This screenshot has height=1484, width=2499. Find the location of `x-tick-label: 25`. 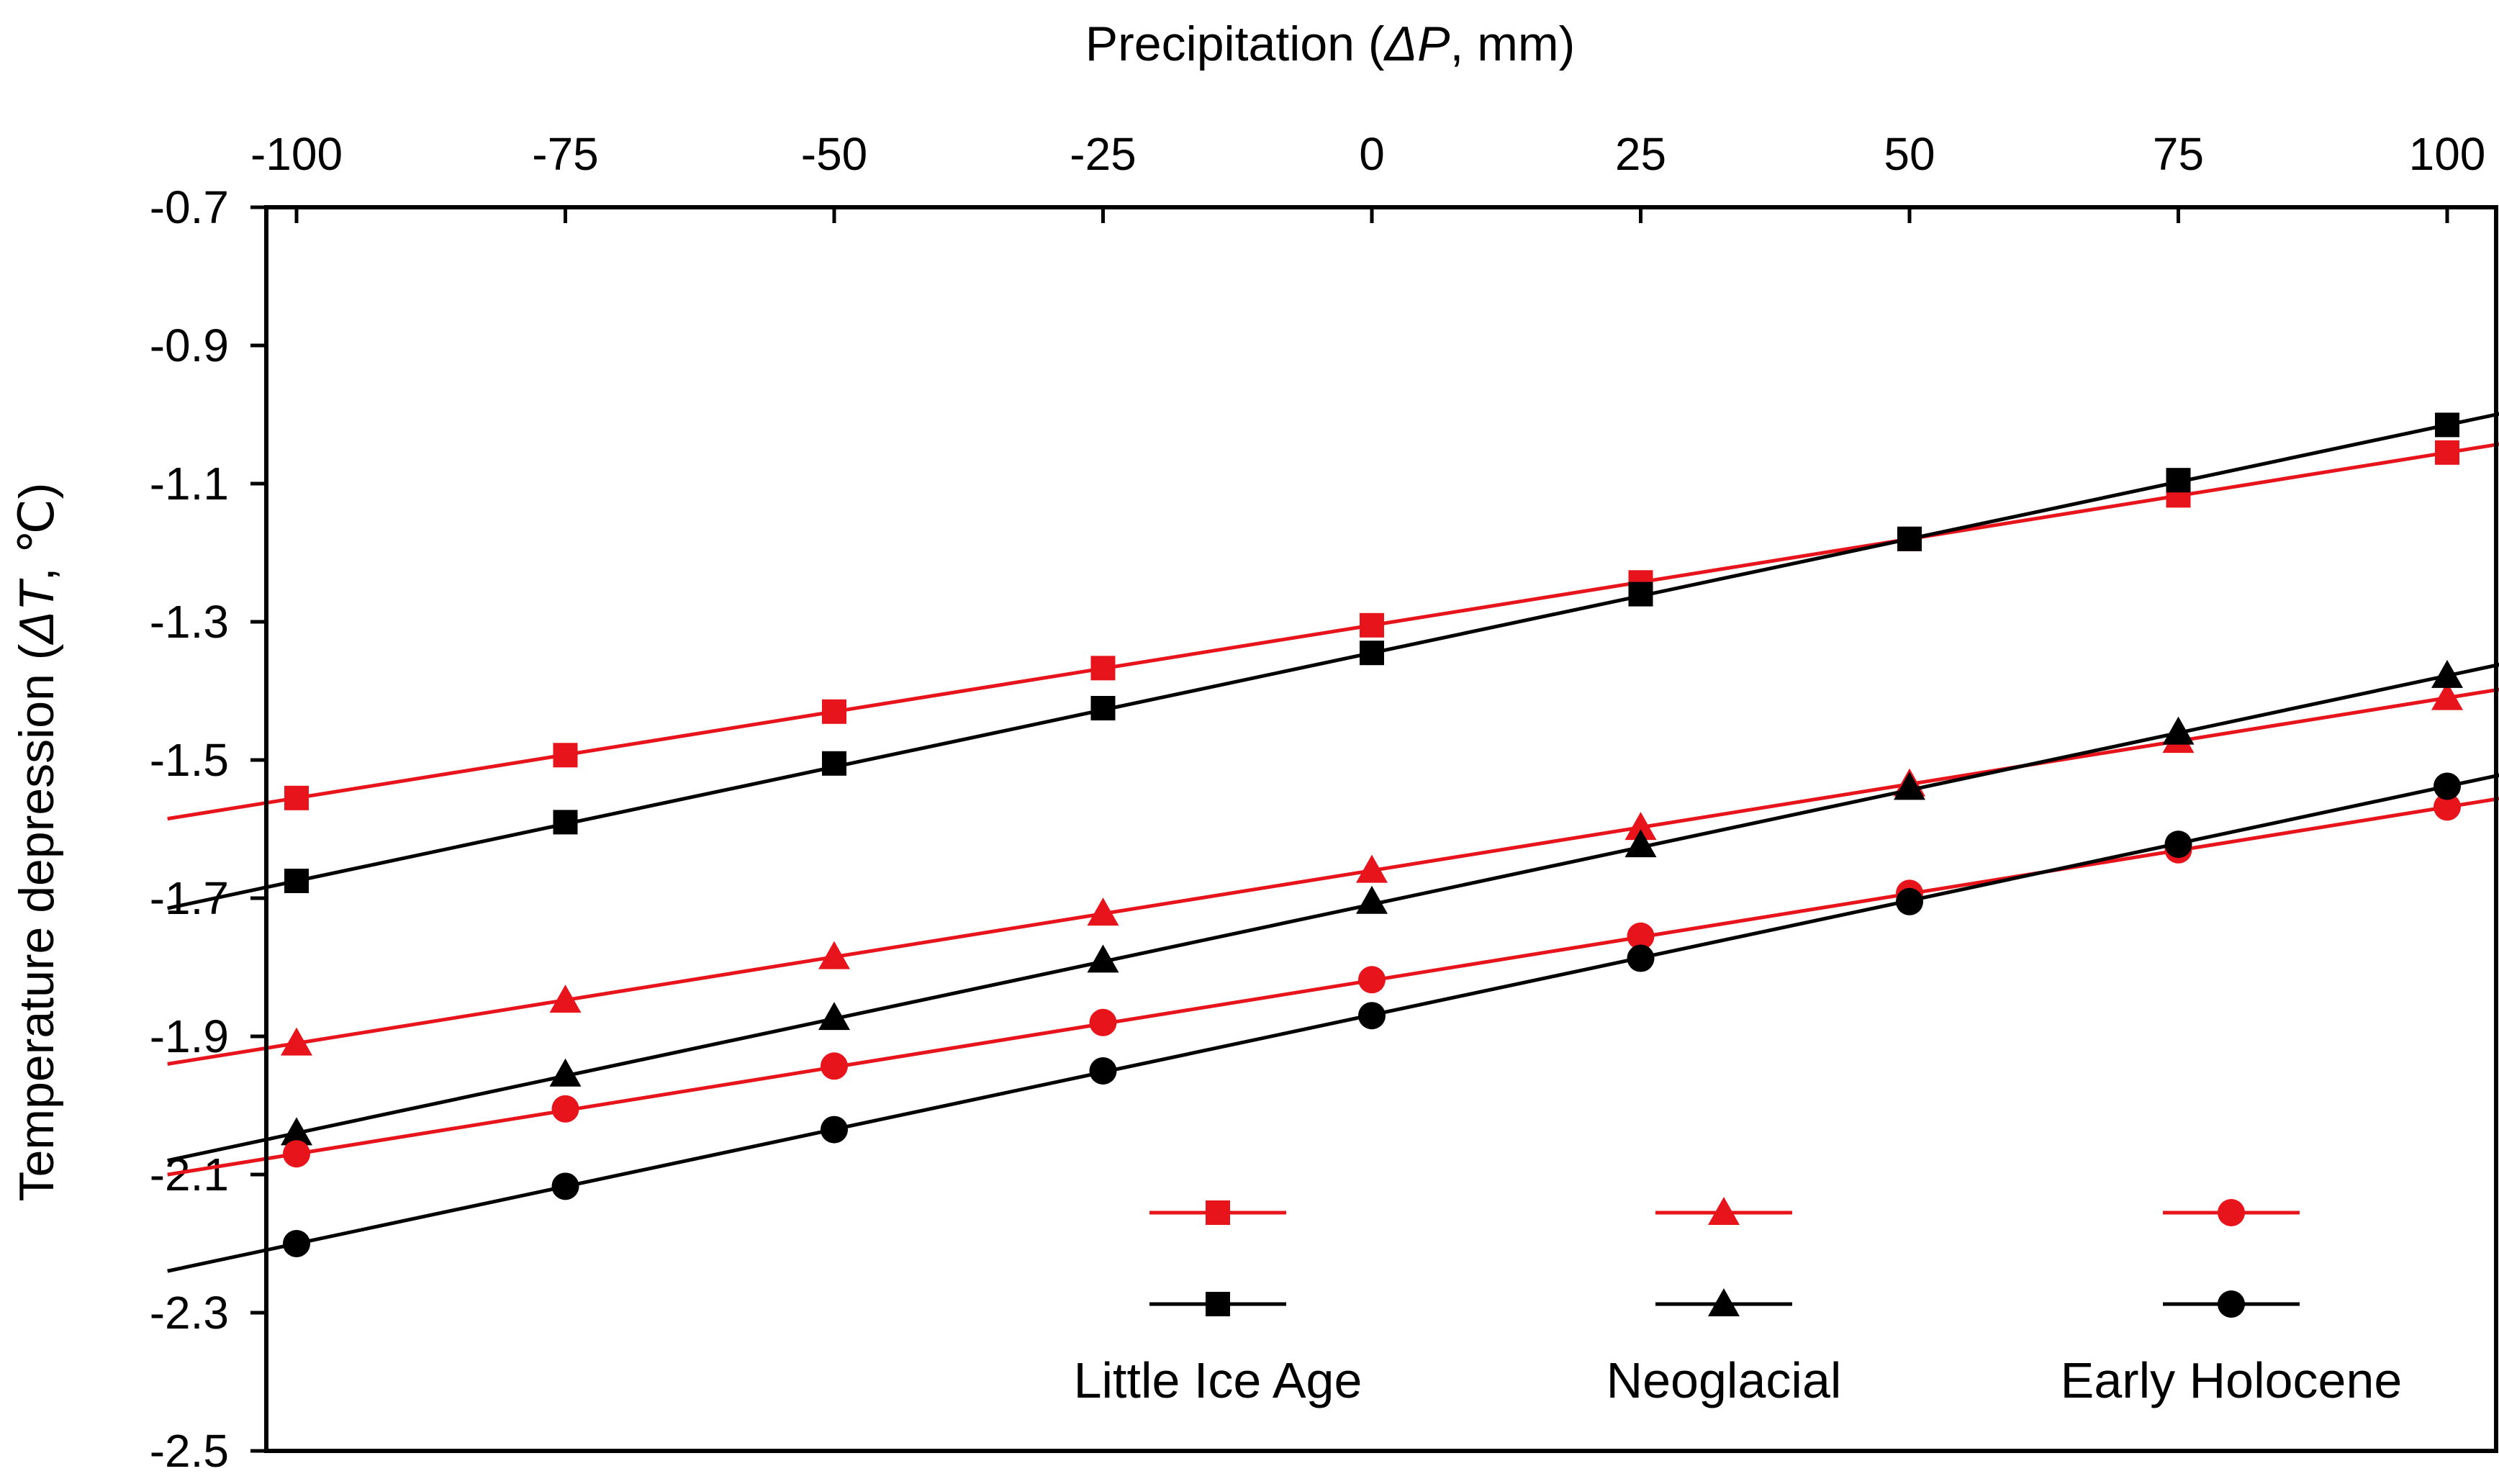

x-tick-label: 25 is located at coordinates (1640, 154).